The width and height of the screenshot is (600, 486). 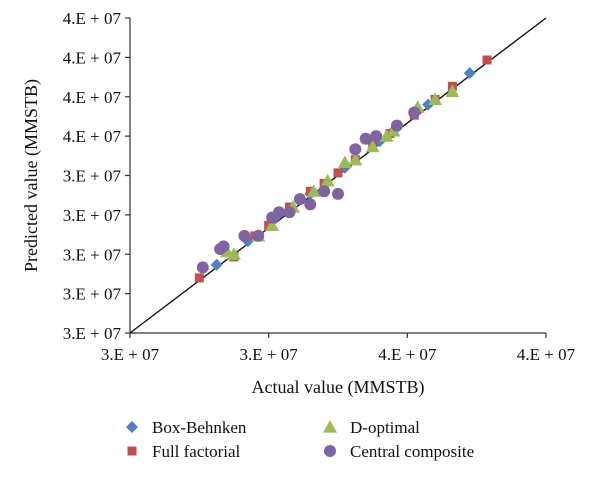 I want to click on legend-item: D-optimal, so click(x=371, y=427).